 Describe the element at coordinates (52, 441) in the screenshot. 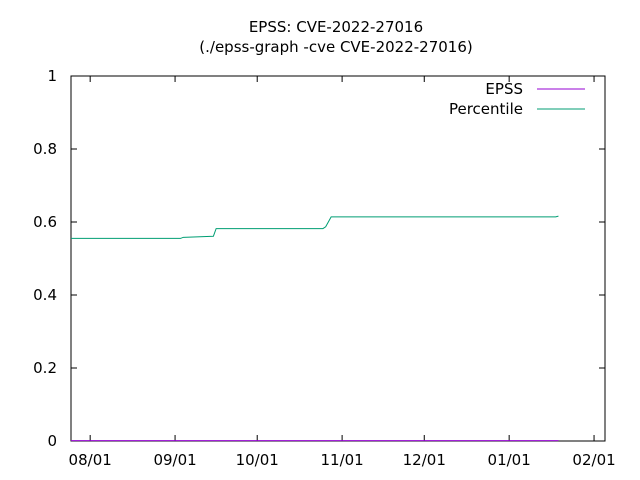

I see `y-tick-label: 0` at that location.